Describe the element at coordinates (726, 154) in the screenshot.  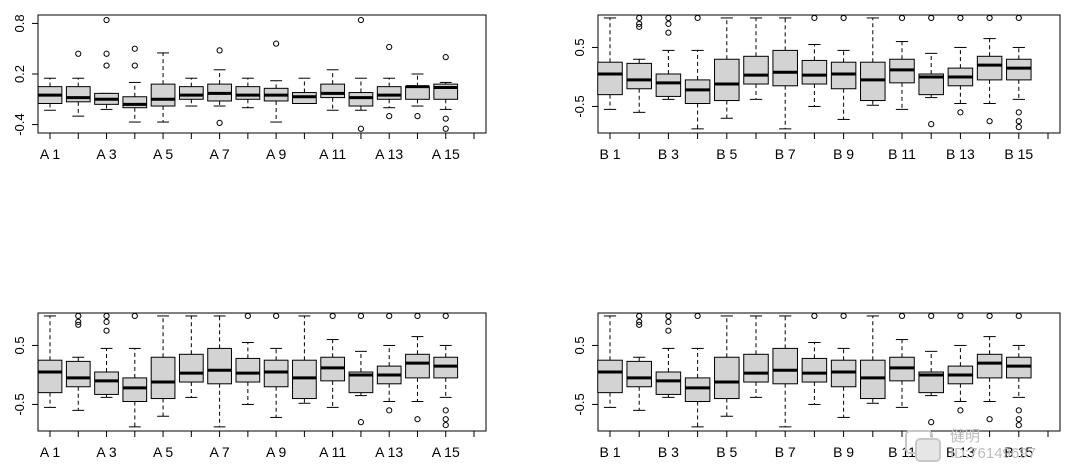
I see `x-tick-label: B 5` at that location.